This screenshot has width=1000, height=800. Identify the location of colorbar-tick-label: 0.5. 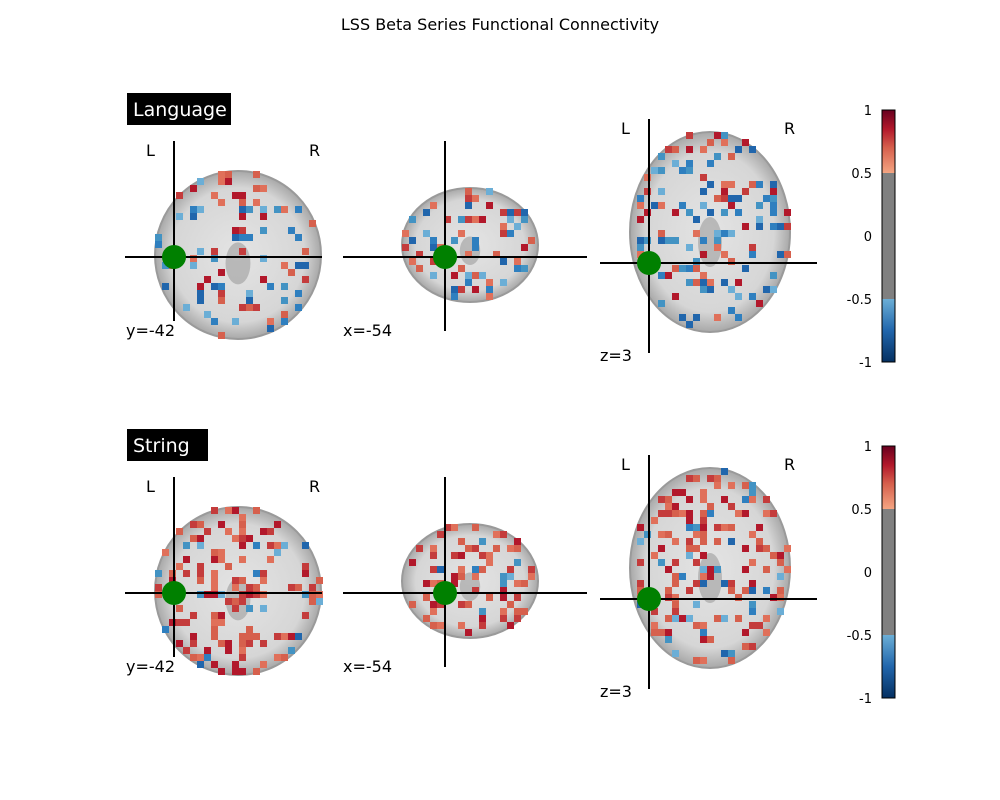
(861, 510).